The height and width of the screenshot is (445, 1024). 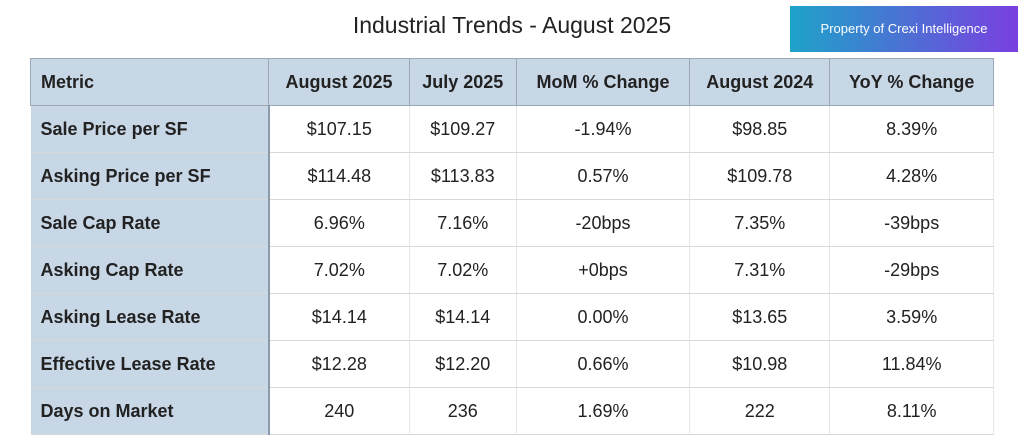 What do you see at coordinates (603, 223) in the screenshot?
I see `cell: -20bps` at bounding box center [603, 223].